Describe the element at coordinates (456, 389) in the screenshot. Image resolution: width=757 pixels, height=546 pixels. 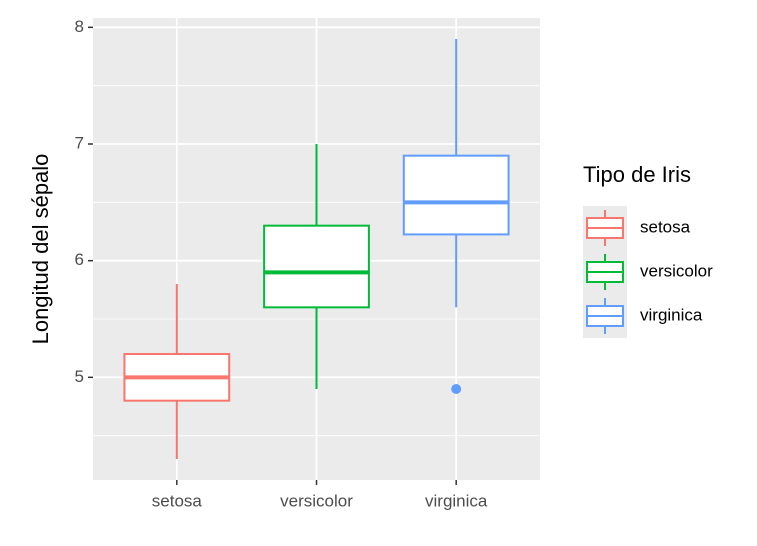
I see `outlier` at that location.